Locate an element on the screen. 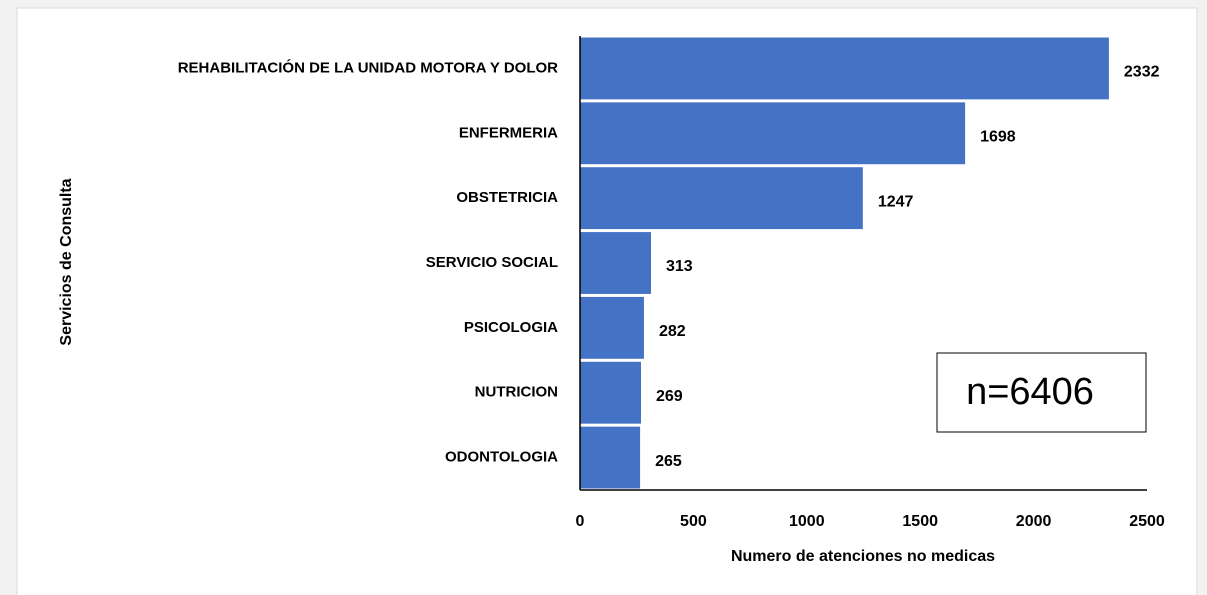  y-tick-label: ENFERMERIA is located at coordinates (508, 132).